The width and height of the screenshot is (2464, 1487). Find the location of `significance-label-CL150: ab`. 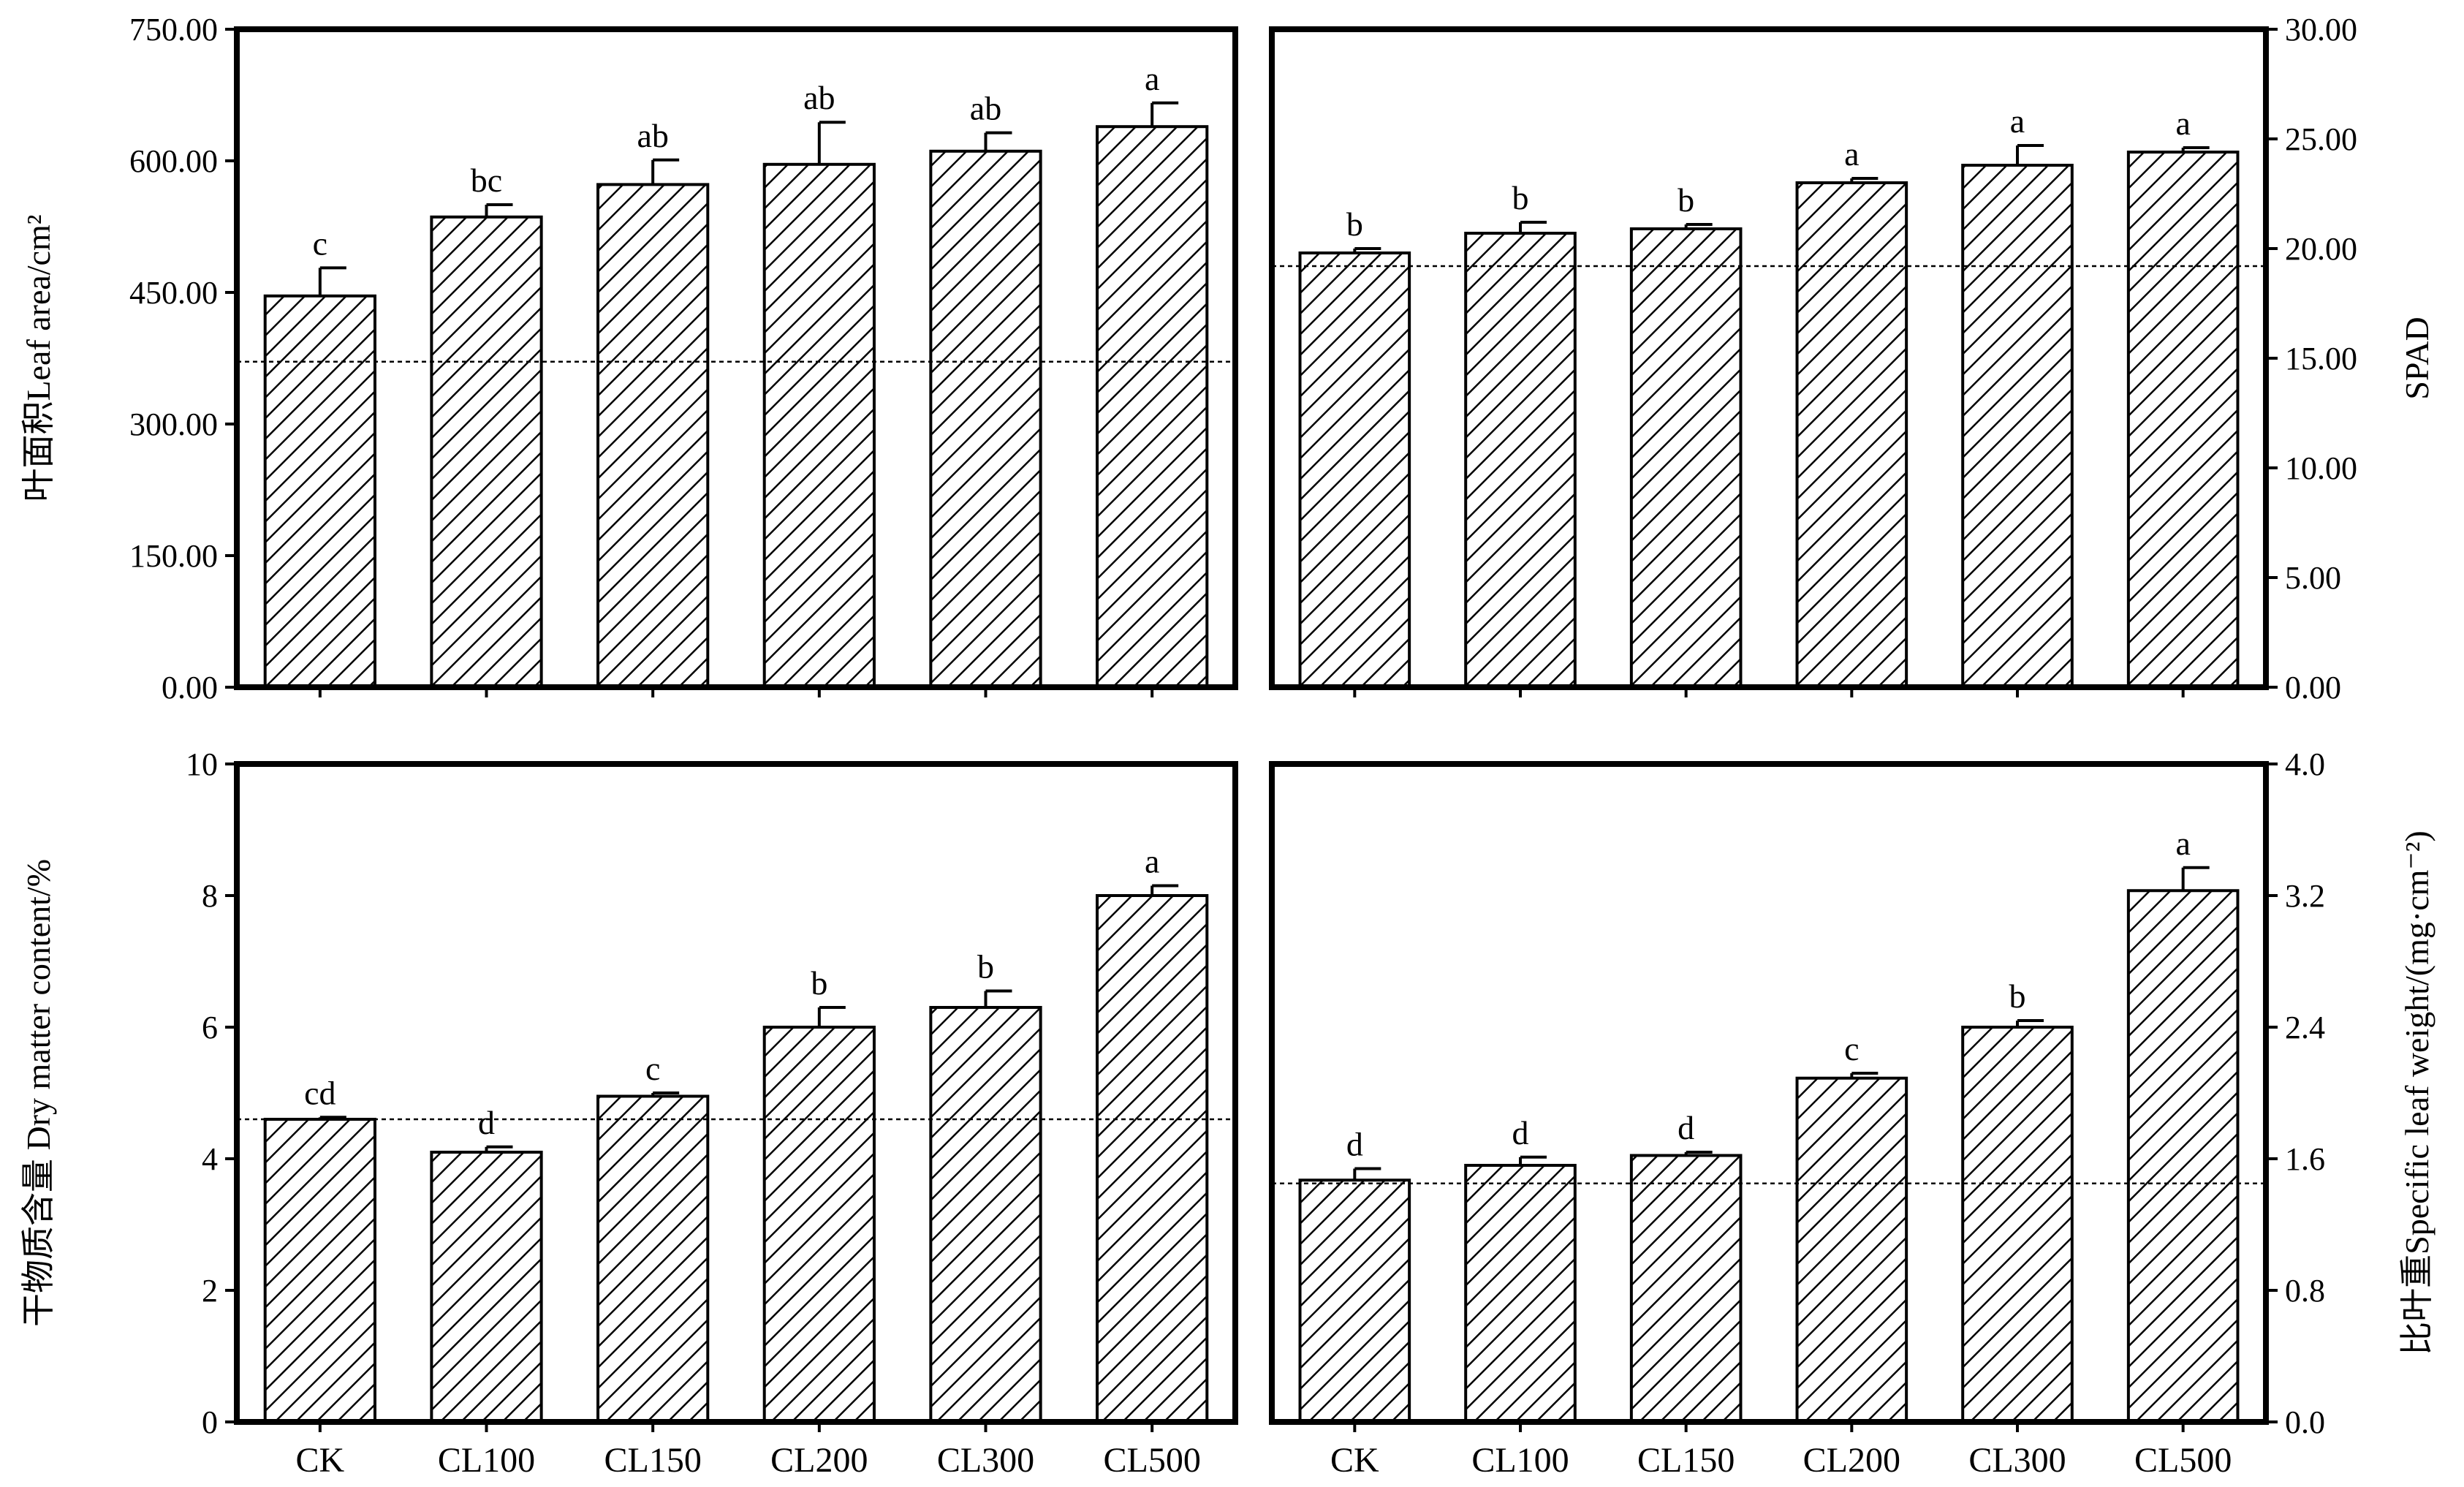

significance-label-CL150: ab is located at coordinates (652, 135).